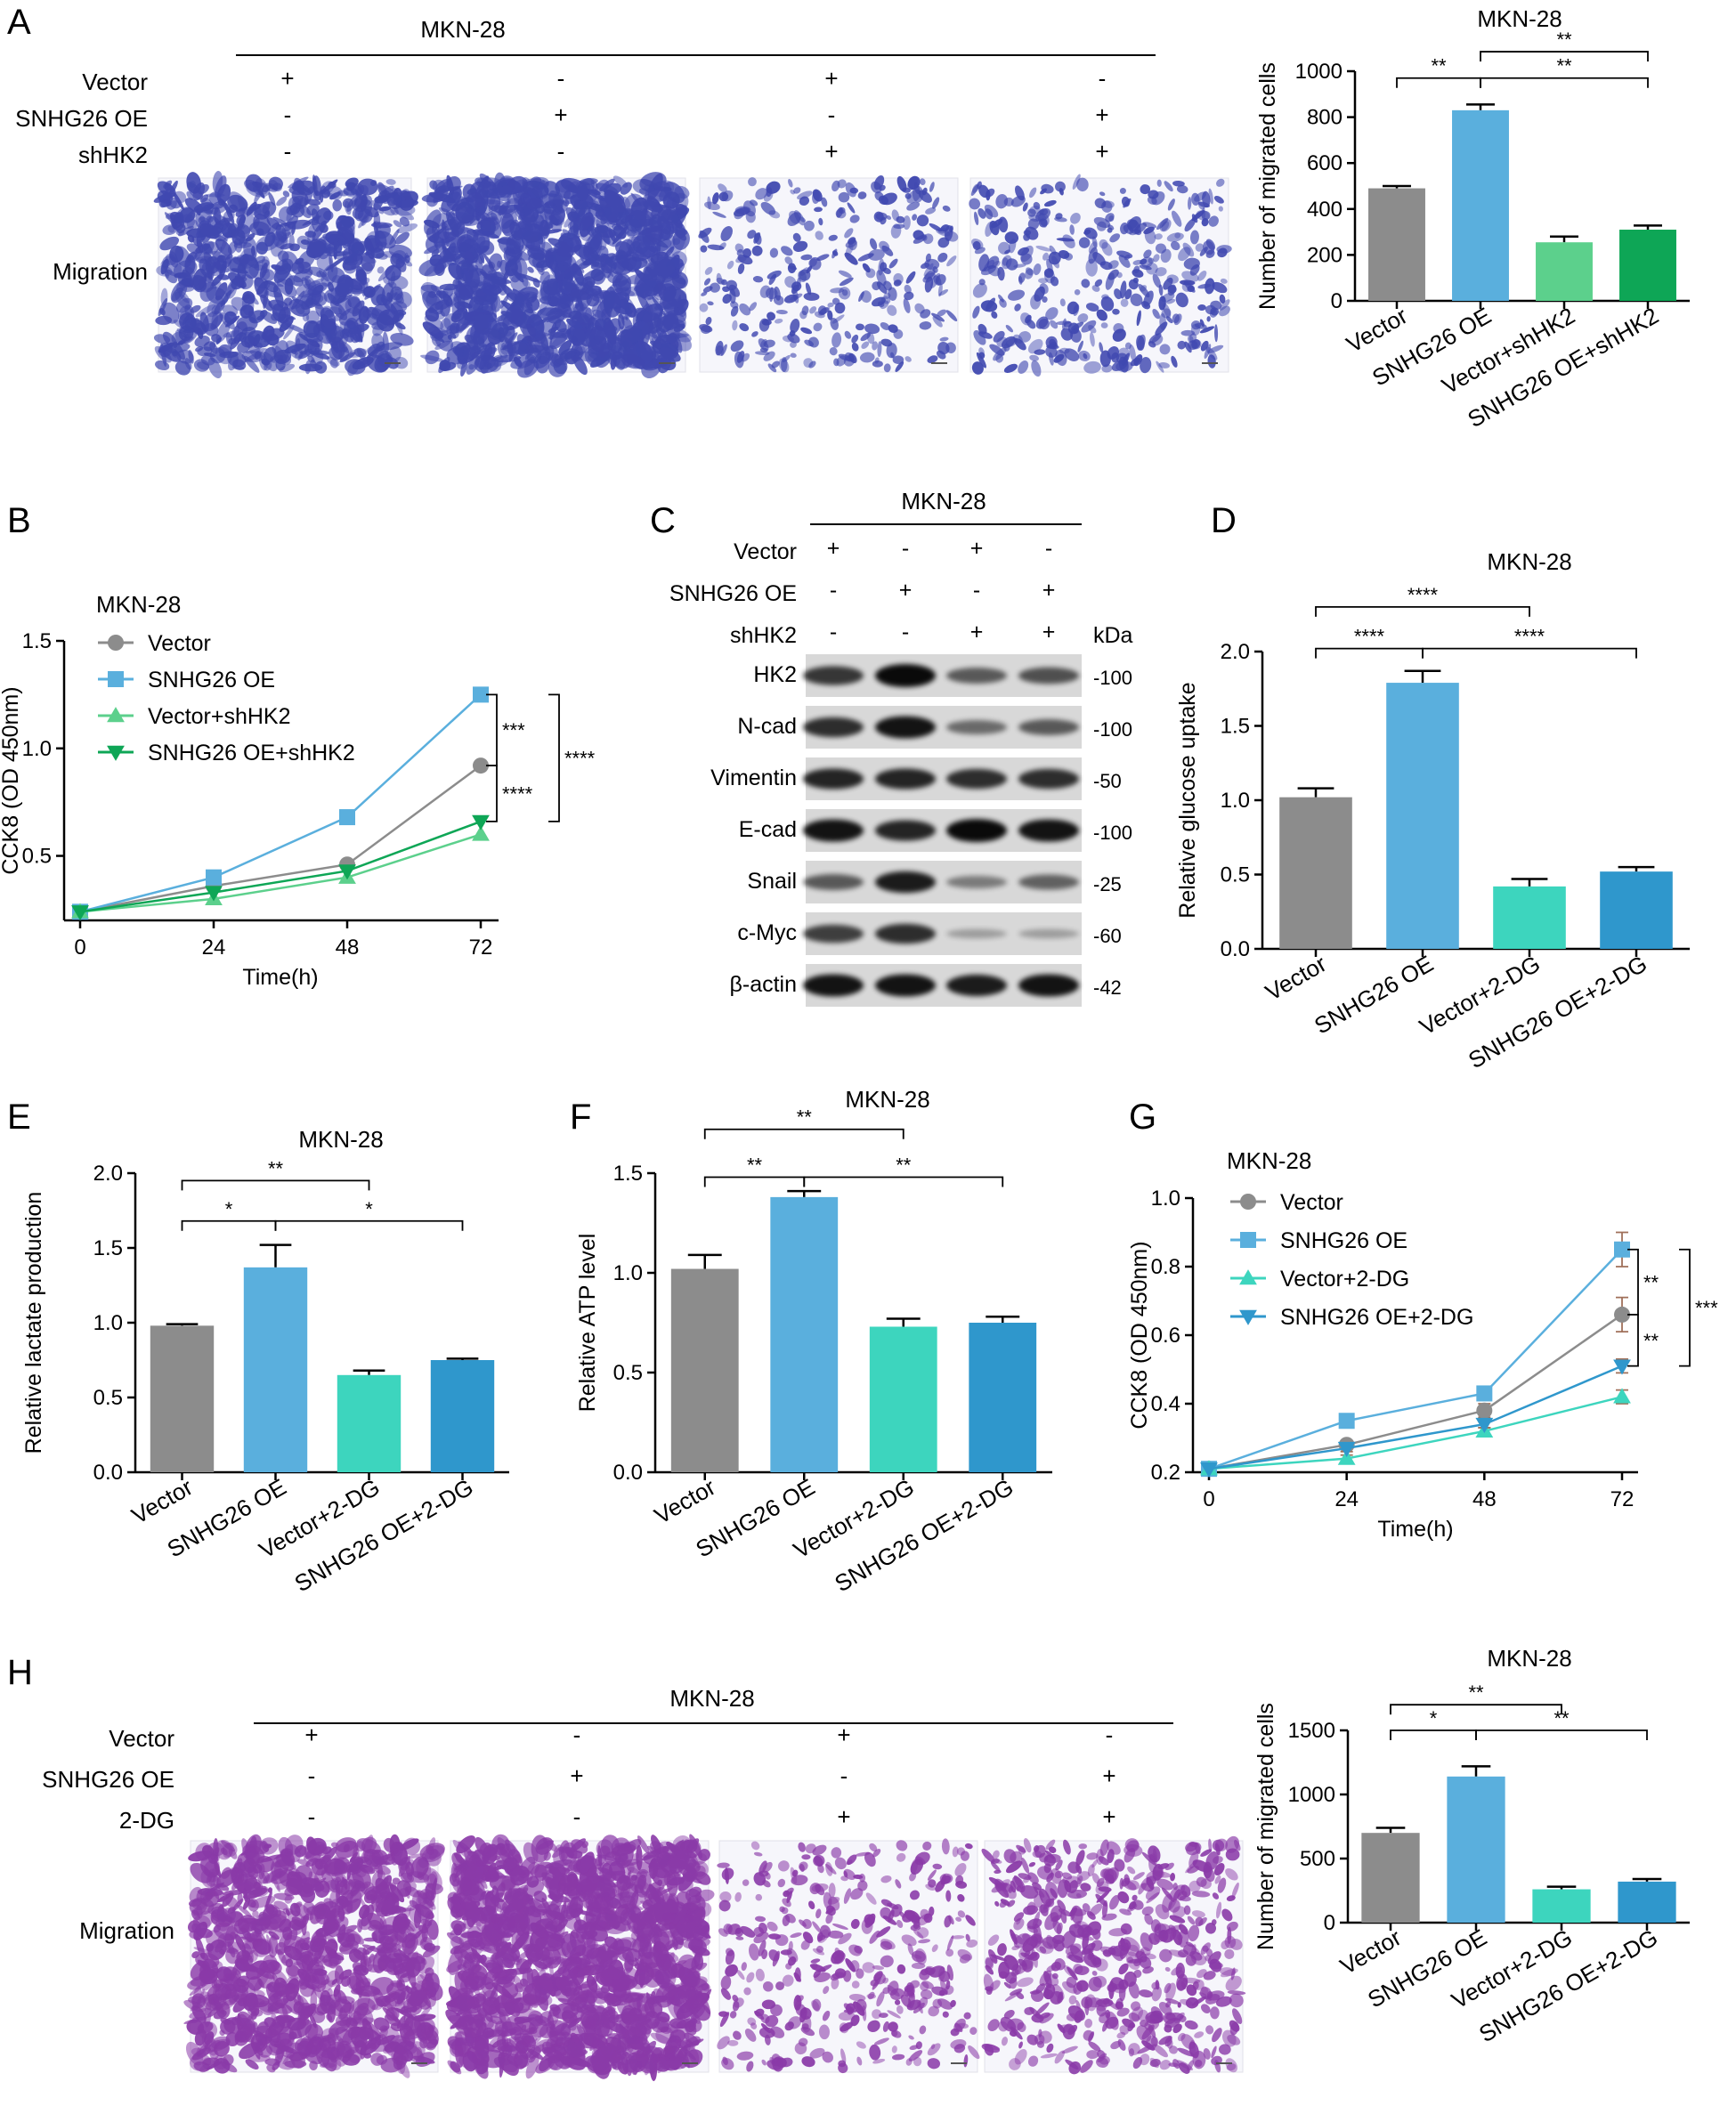  Describe the element at coordinates (934, 882) in the screenshot. I see `blot-row: Snail -25` at that location.